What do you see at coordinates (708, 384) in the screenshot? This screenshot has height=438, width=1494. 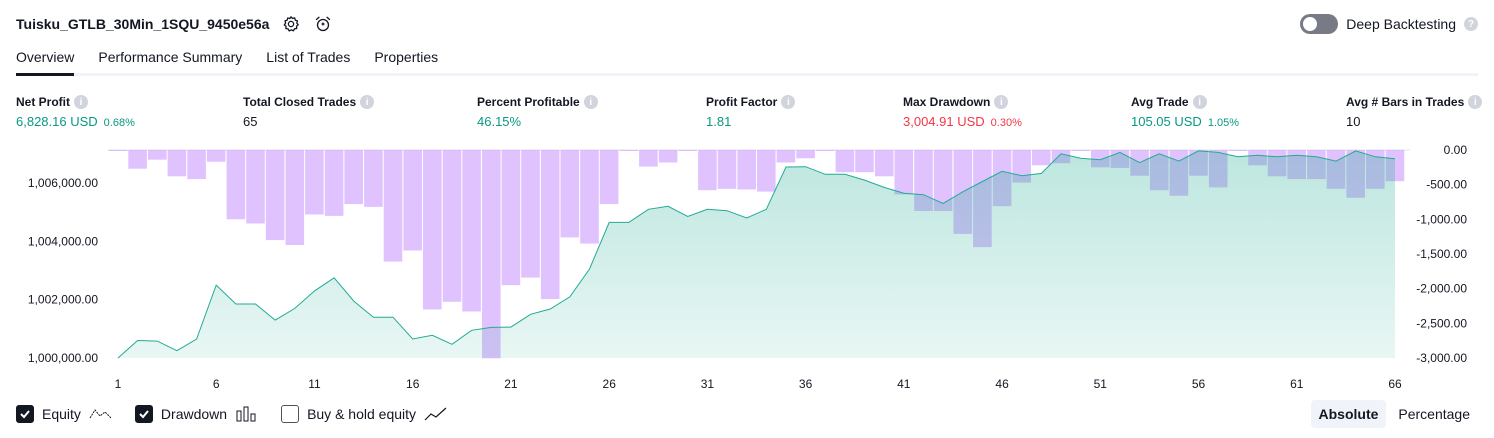 I see `x-axis-tick: 31` at bounding box center [708, 384].